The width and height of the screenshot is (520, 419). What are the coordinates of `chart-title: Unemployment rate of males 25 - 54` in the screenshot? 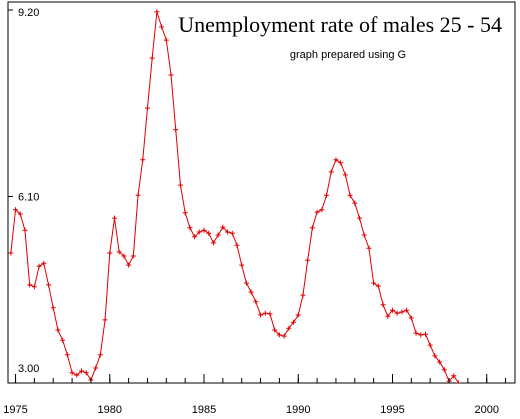 It's located at (340, 24).